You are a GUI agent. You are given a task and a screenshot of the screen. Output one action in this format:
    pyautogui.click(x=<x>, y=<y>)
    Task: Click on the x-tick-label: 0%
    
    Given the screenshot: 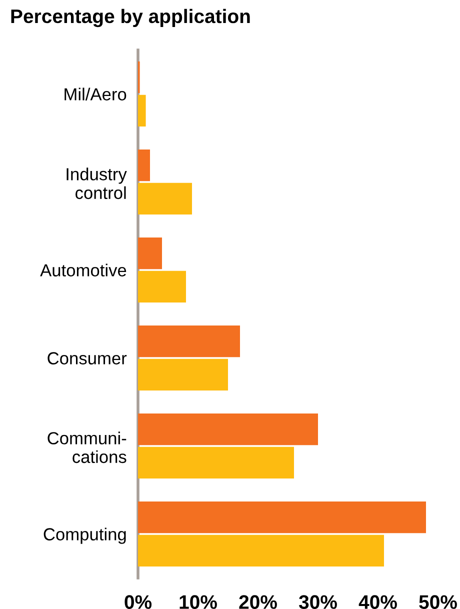 What is the action you would take?
    pyautogui.click(x=138, y=602)
    